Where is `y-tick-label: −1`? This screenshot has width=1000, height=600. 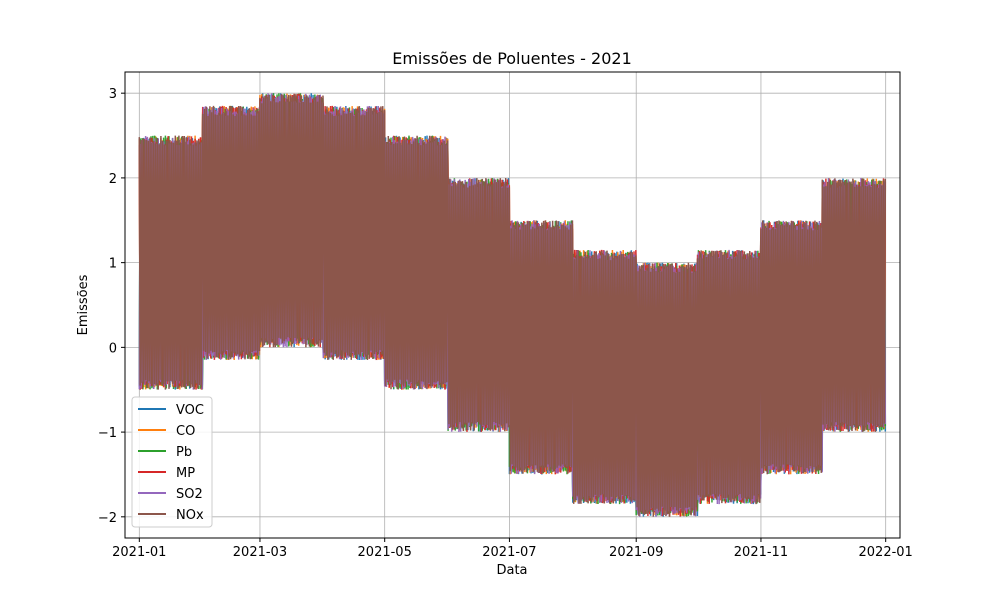
y-tick-label: −1 is located at coordinates (107, 433).